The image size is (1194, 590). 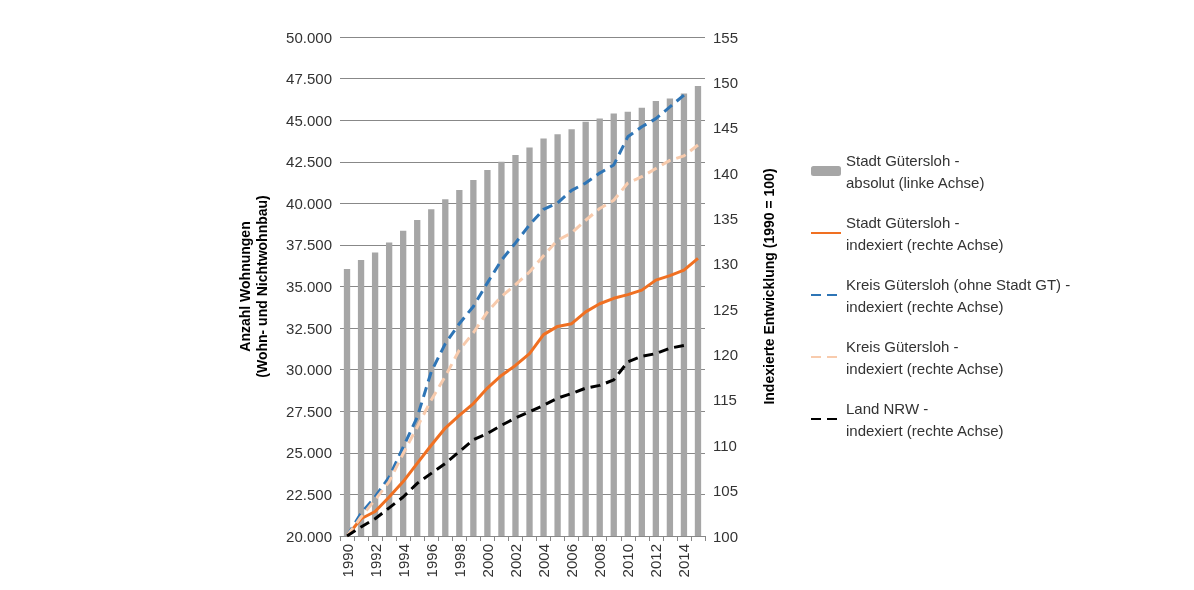 What do you see at coordinates (309, 120) in the screenshot?
I see `y-tick-label: 45.000` at bounding box center [309, 120].